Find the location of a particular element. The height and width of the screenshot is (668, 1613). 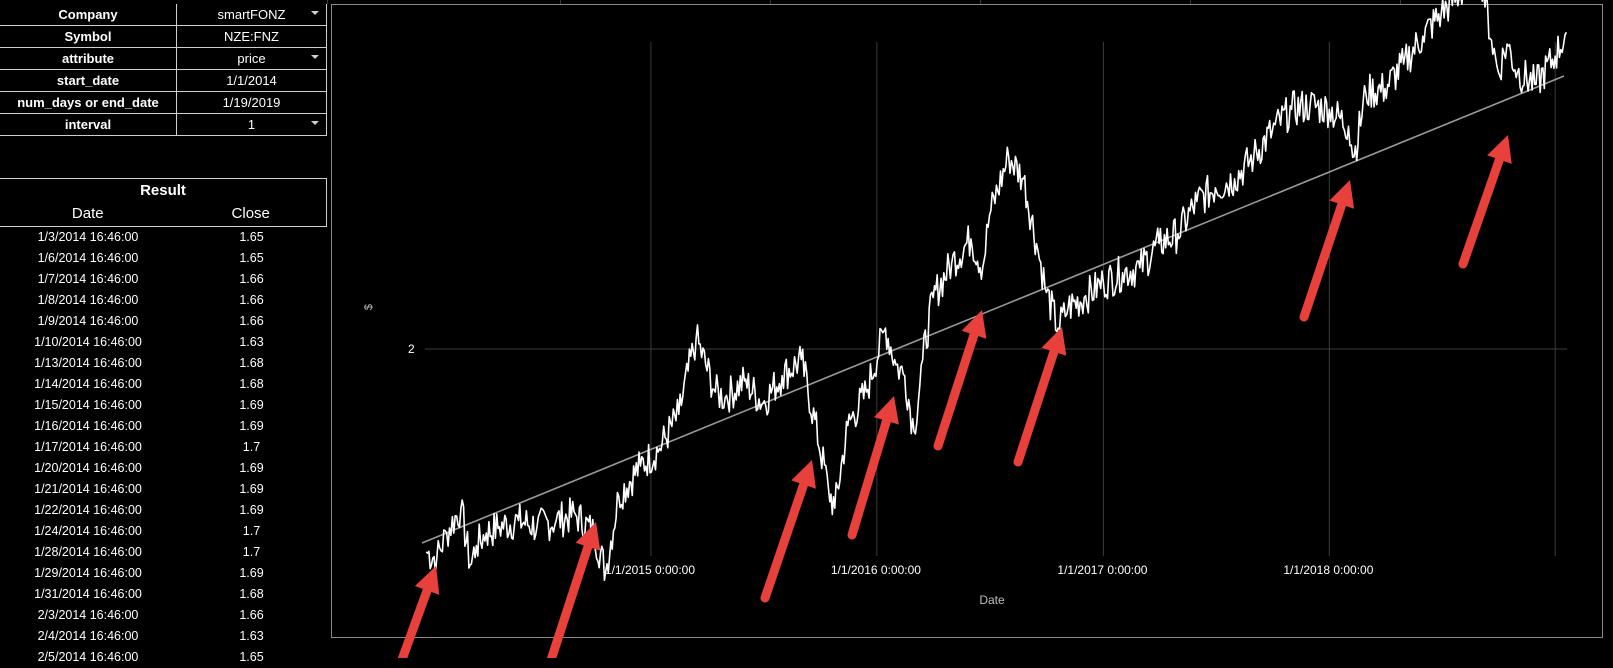

table-row: 1/14/2014 16:46:00 1.68 is located at coordinates (163, 384).